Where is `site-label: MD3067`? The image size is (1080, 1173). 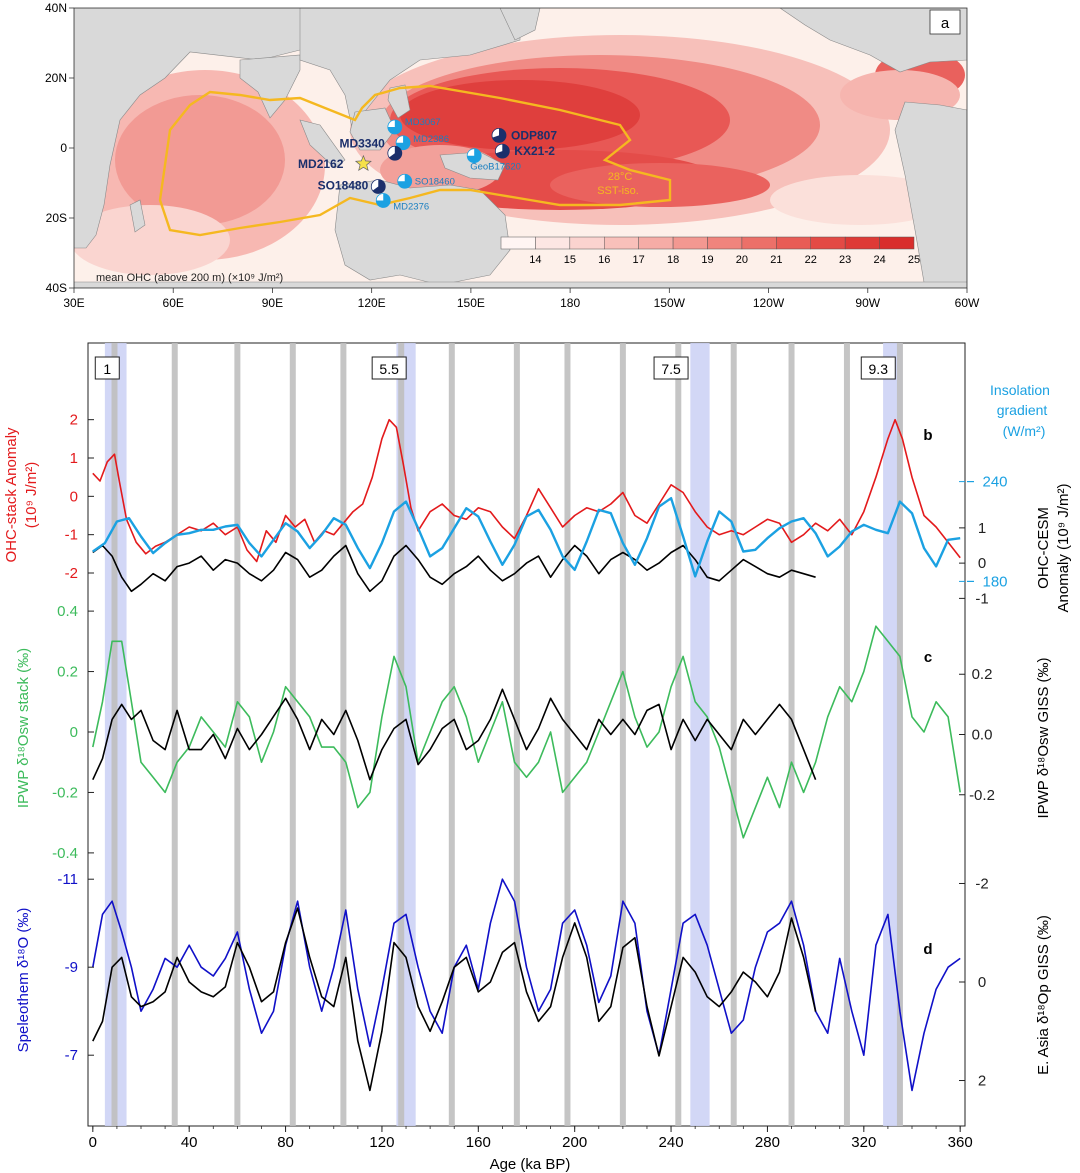 site-label: MD3067 is located at coordinates (423, 122).